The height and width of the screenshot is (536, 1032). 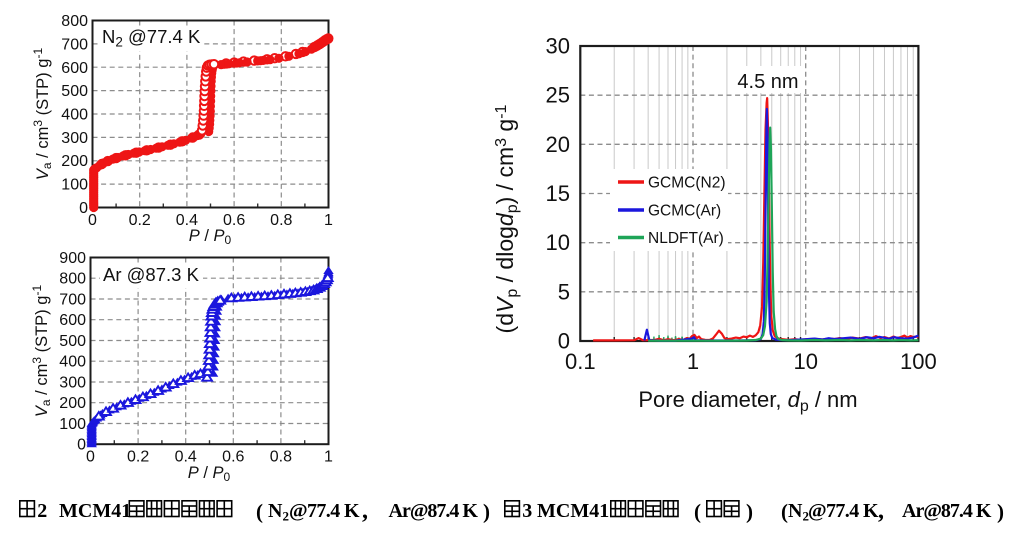 What do you see at coordinates (564, 291) in the screenshot?
I see `svg-text: 5` at bounding box center [564, 291].